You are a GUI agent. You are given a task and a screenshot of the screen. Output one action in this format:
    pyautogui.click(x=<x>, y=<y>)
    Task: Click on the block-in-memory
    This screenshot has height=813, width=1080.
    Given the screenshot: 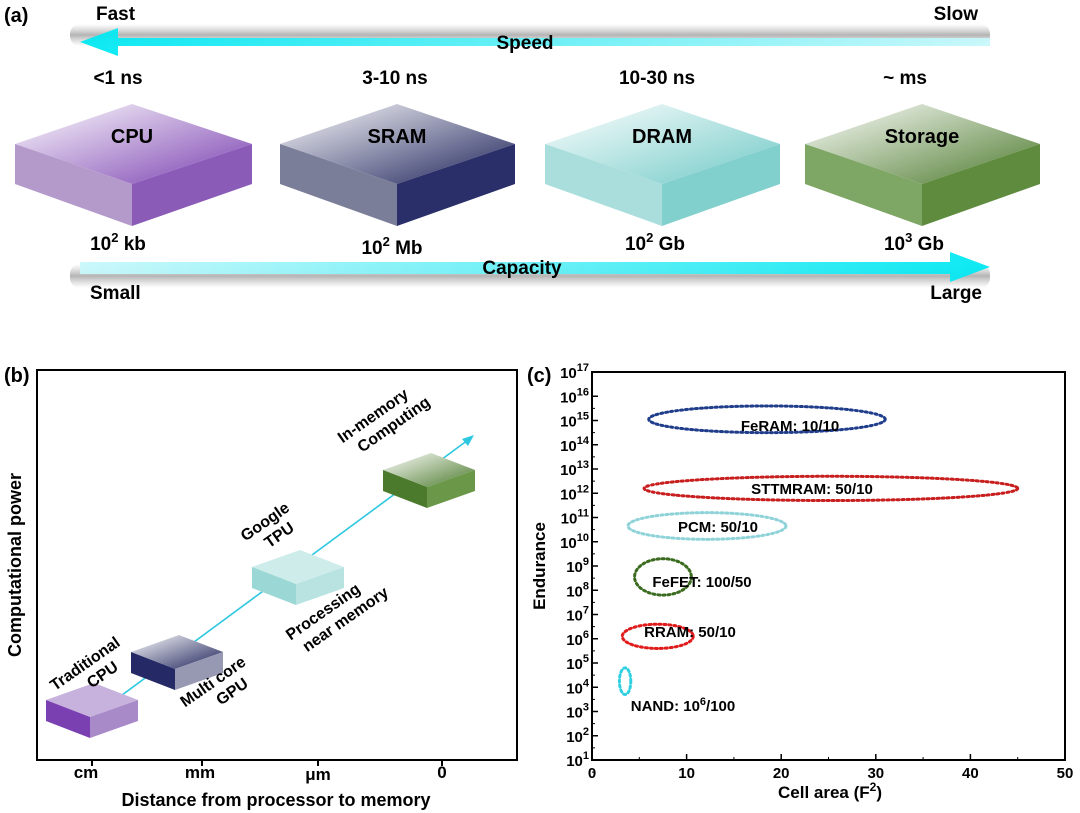 What is the action you would take?
    pyautogui.click(x=429, y=480)
    